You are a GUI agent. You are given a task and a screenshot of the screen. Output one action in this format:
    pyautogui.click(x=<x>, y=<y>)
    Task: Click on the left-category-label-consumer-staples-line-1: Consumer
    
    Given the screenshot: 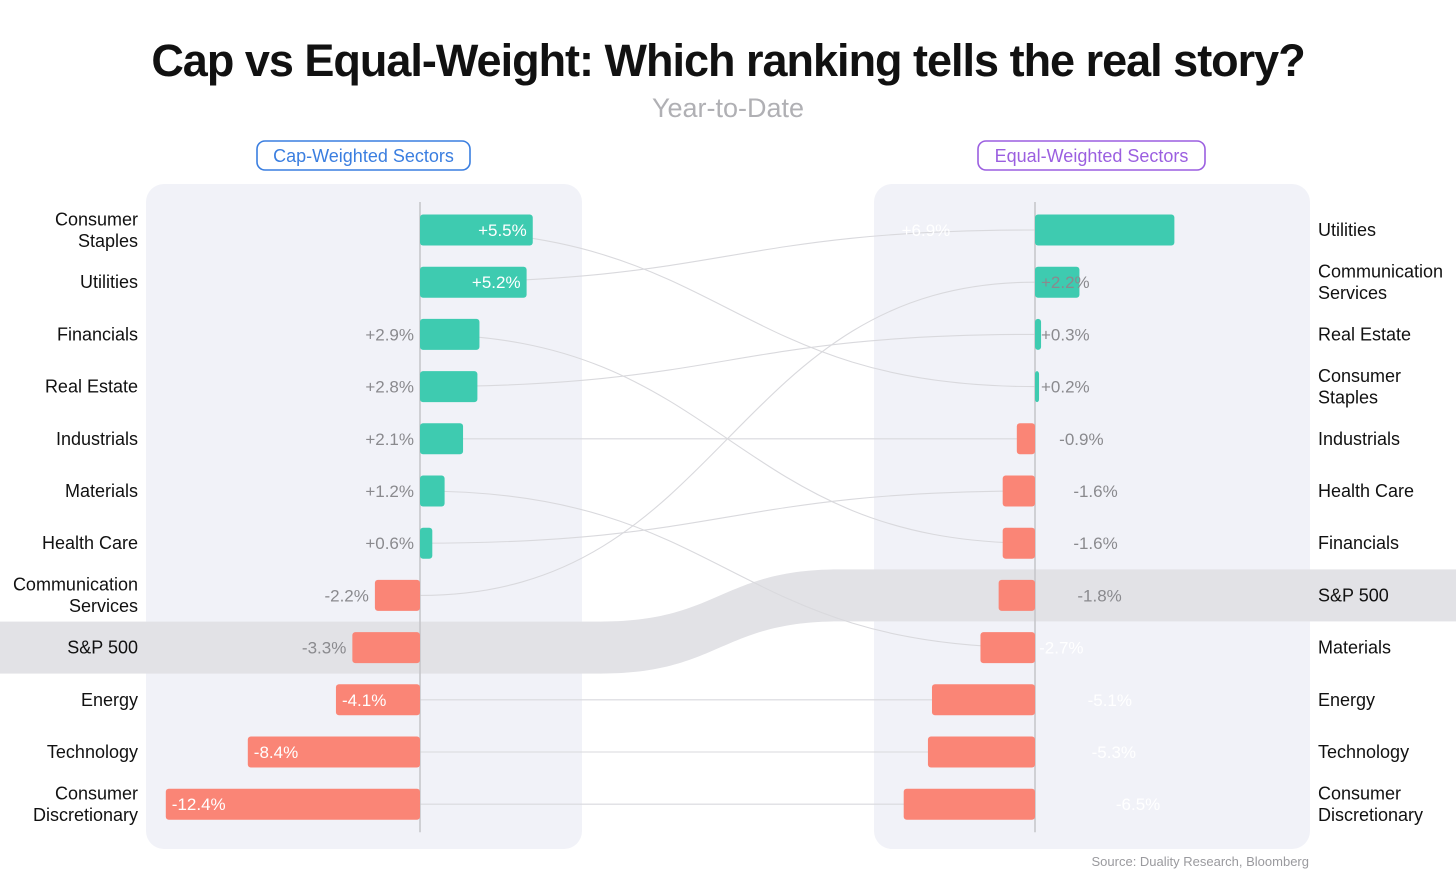 What is the action you would take?
    pyautogui.click(x=96, y=219)
    